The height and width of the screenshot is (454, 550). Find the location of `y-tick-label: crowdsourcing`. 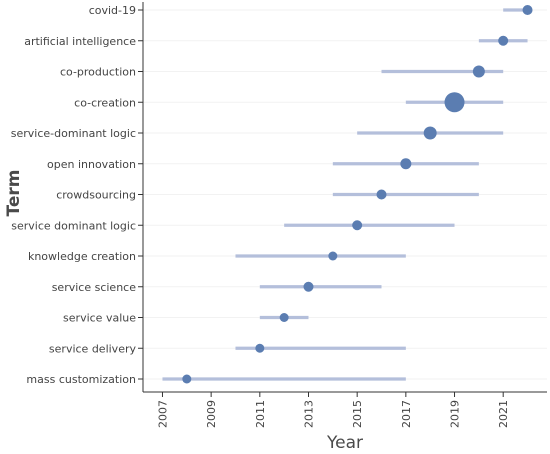

y-tick-label: crowdsourcing is located at coordinates (96, 195).